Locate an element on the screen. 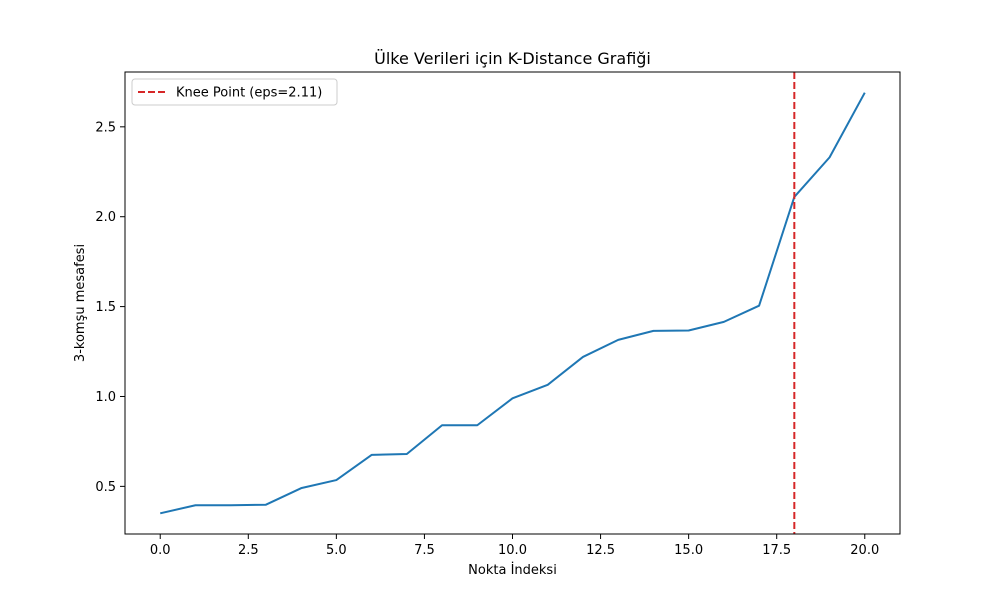 The image size is (1000, 600). x-axis: 0.0 2.5 5.0 7.5 10.0 12.5 15.0 17.5 20.0 is located at coordinates (514, 546).